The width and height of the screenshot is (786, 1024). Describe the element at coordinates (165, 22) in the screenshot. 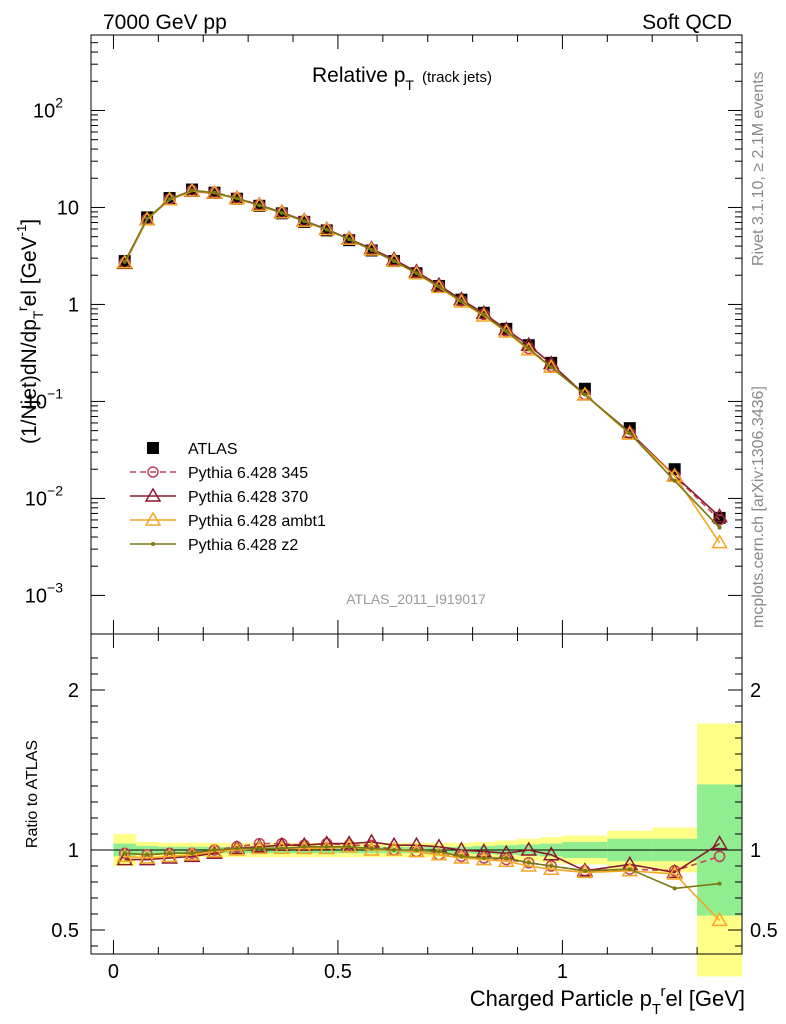

I see `header-left: 7000 GeV pp` at that location.